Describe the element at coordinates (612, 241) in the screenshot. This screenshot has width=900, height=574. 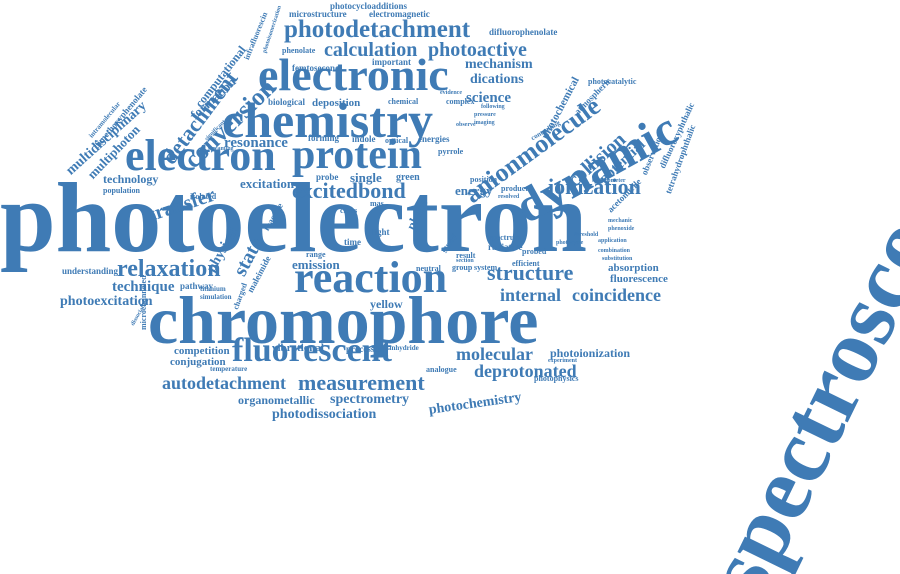
I see `word-application: application` at that location.